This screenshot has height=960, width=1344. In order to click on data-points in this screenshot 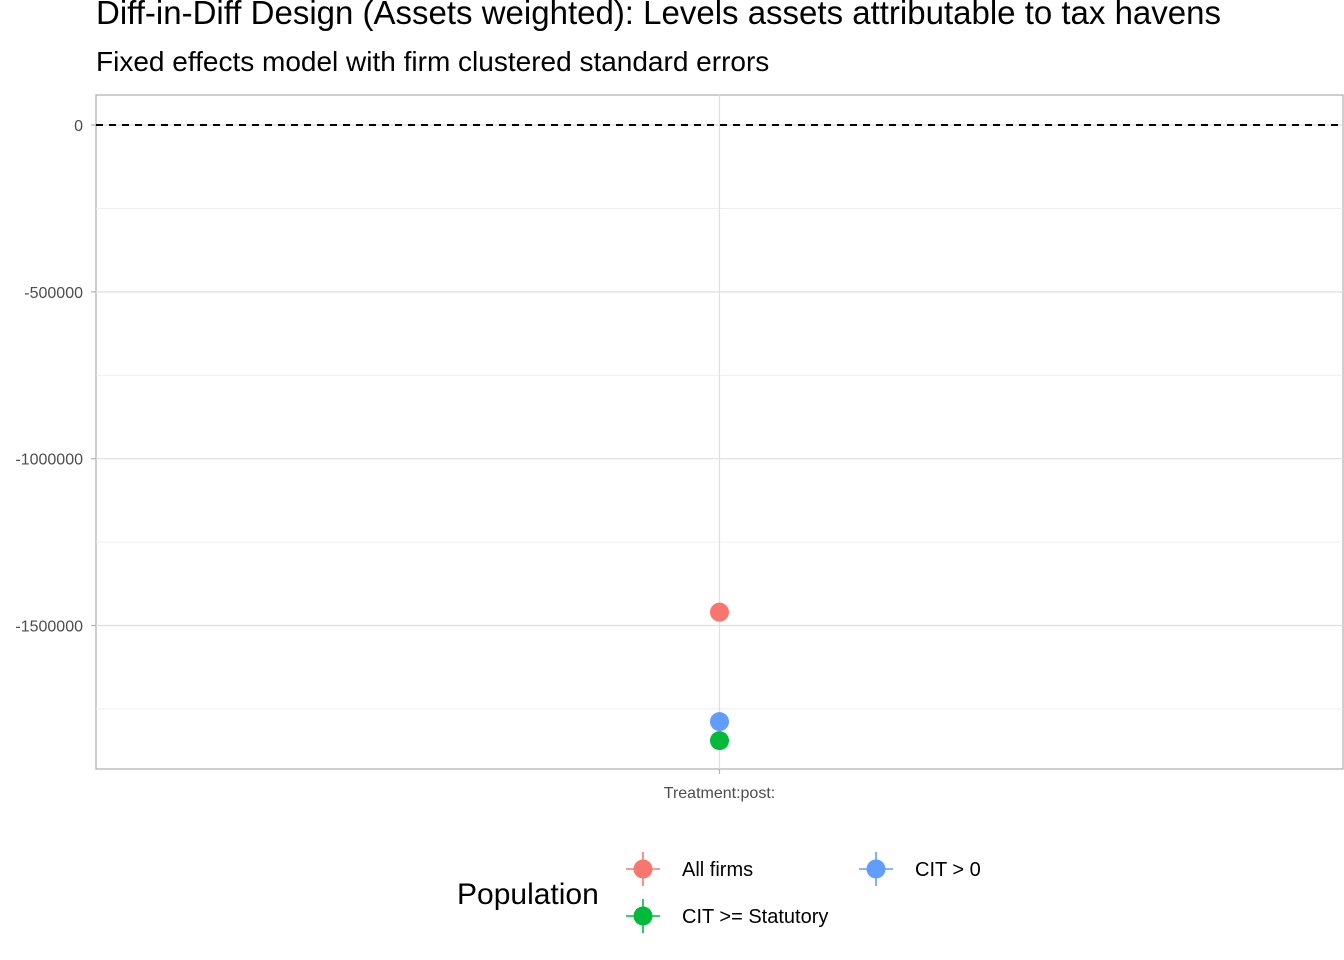, I will do `click(719, 676)`.